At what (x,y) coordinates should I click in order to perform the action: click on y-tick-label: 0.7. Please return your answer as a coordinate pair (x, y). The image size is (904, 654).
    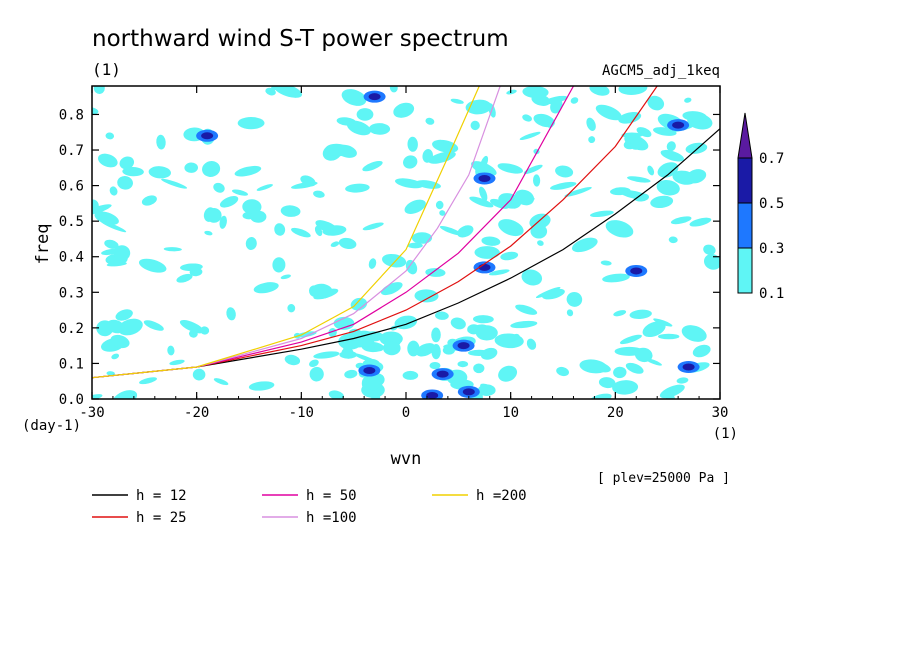
    Looking at the image, I should click on (71, 151).